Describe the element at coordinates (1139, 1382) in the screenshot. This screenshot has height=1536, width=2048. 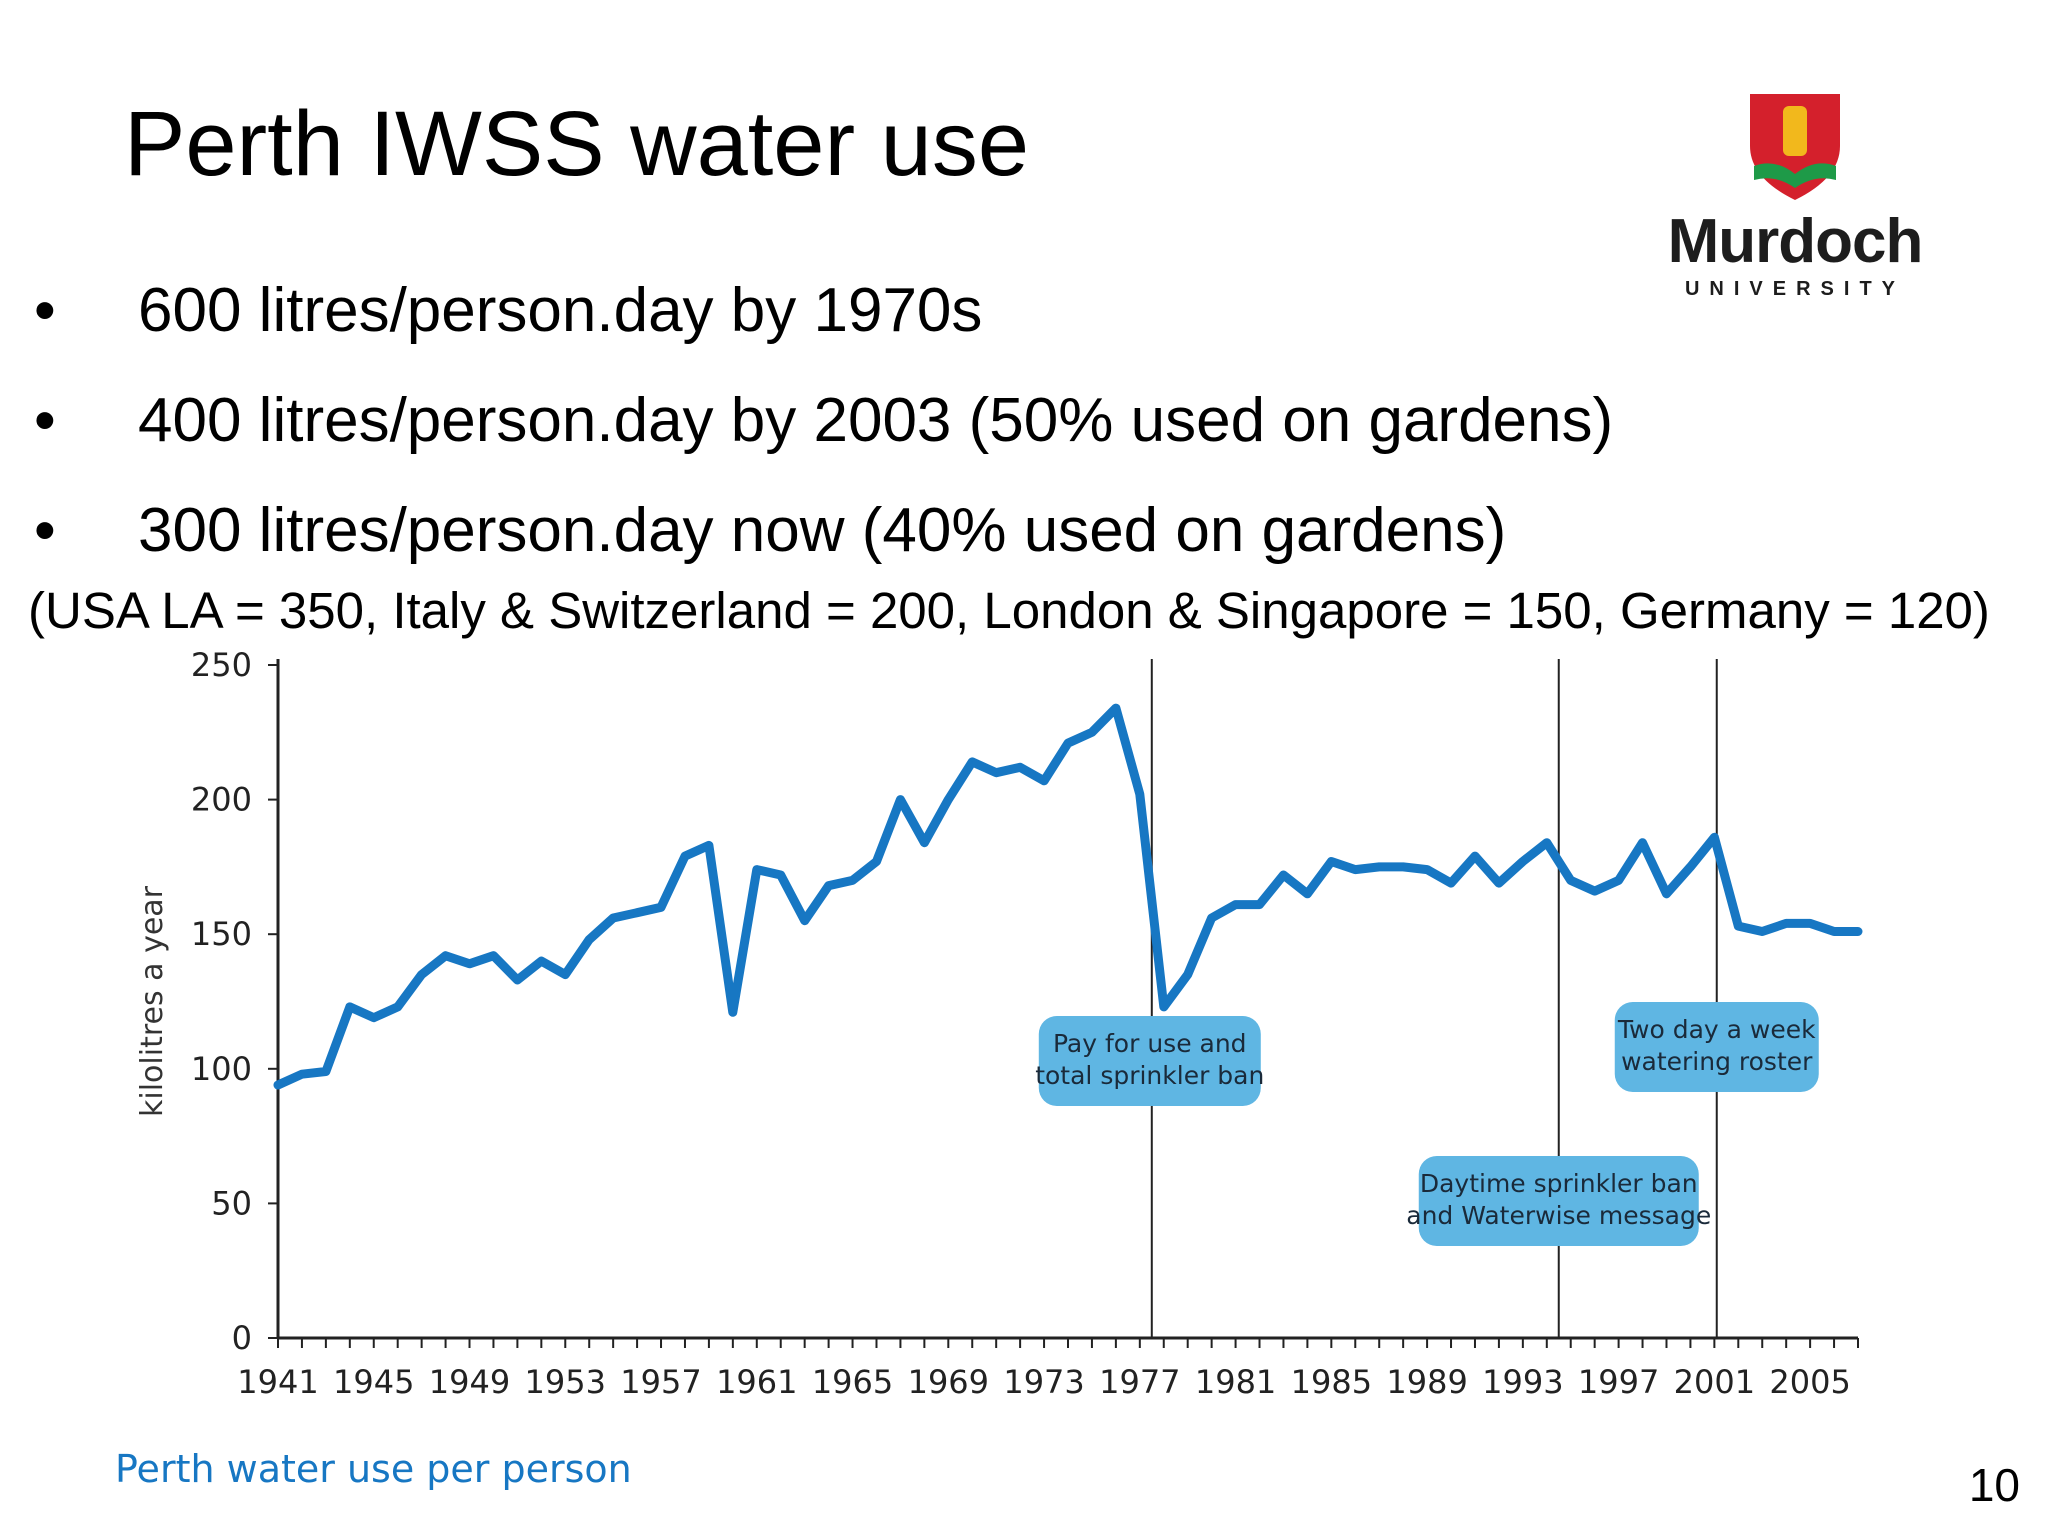
I see `x-tick-label: 1977` at that location.